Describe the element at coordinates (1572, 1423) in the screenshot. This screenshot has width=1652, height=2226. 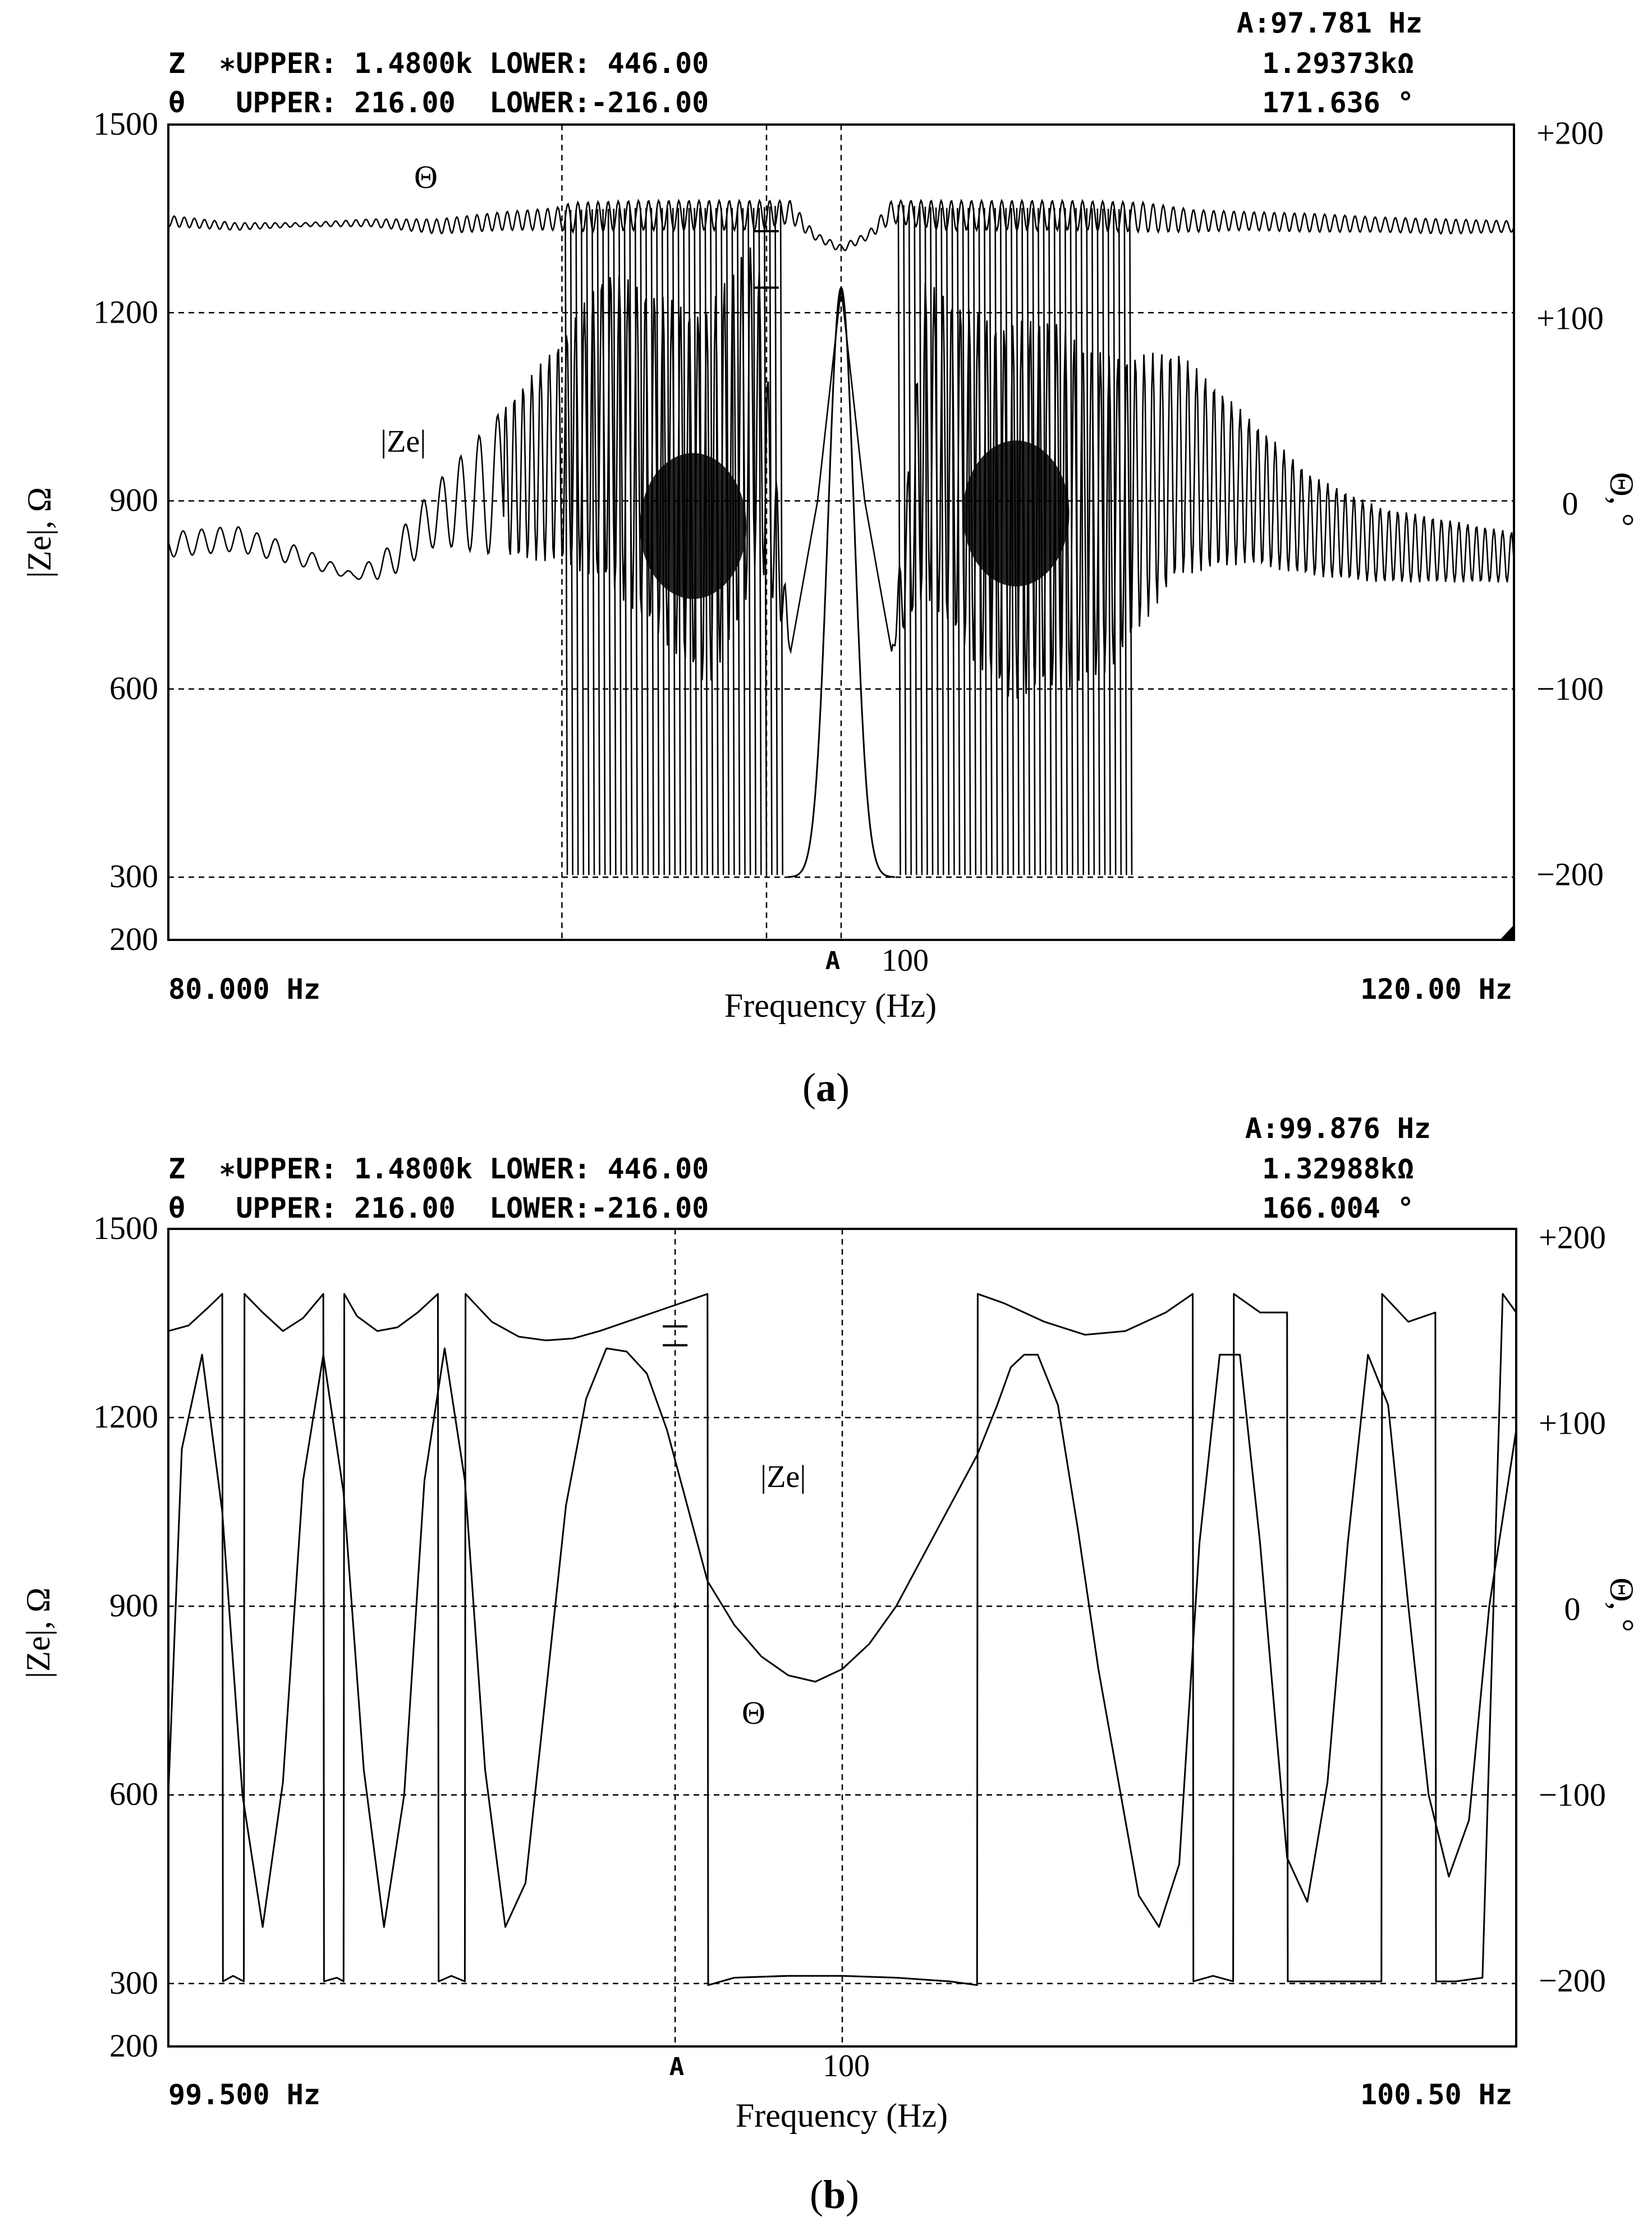
I see `panel-b-right-tick-label: +100` at that location.